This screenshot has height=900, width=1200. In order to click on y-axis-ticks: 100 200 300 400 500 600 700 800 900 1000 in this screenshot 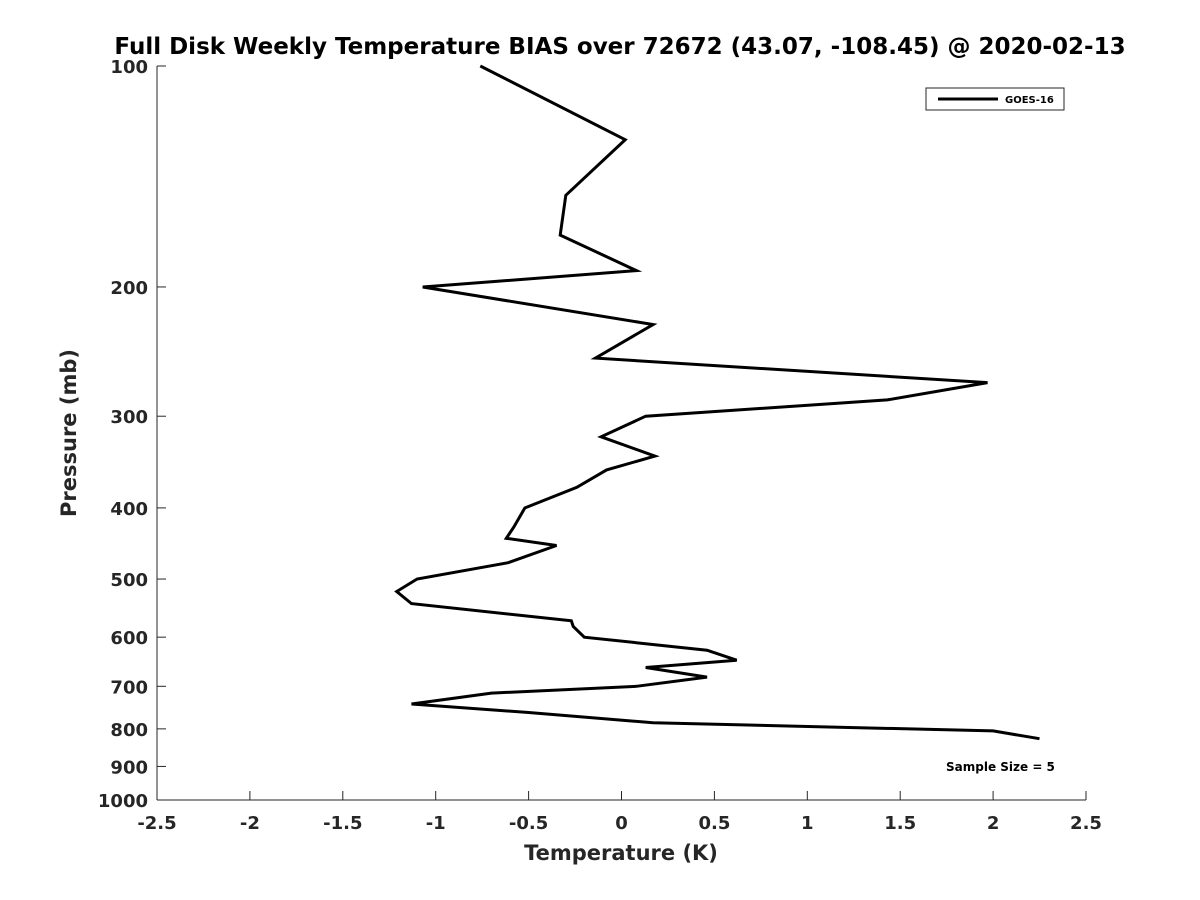, I will do `click(132, 434)`.